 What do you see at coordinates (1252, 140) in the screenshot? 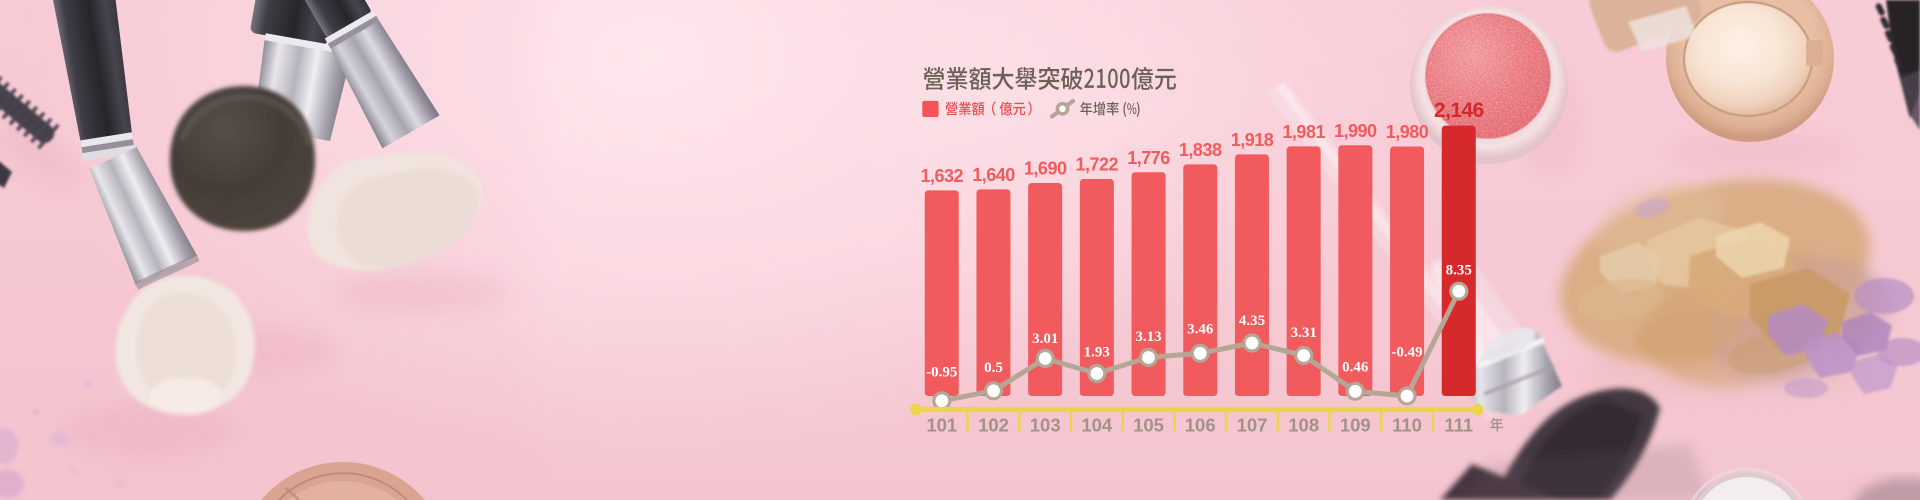
I see `svg-text: 1,918` at bounding box center [1252, 140].